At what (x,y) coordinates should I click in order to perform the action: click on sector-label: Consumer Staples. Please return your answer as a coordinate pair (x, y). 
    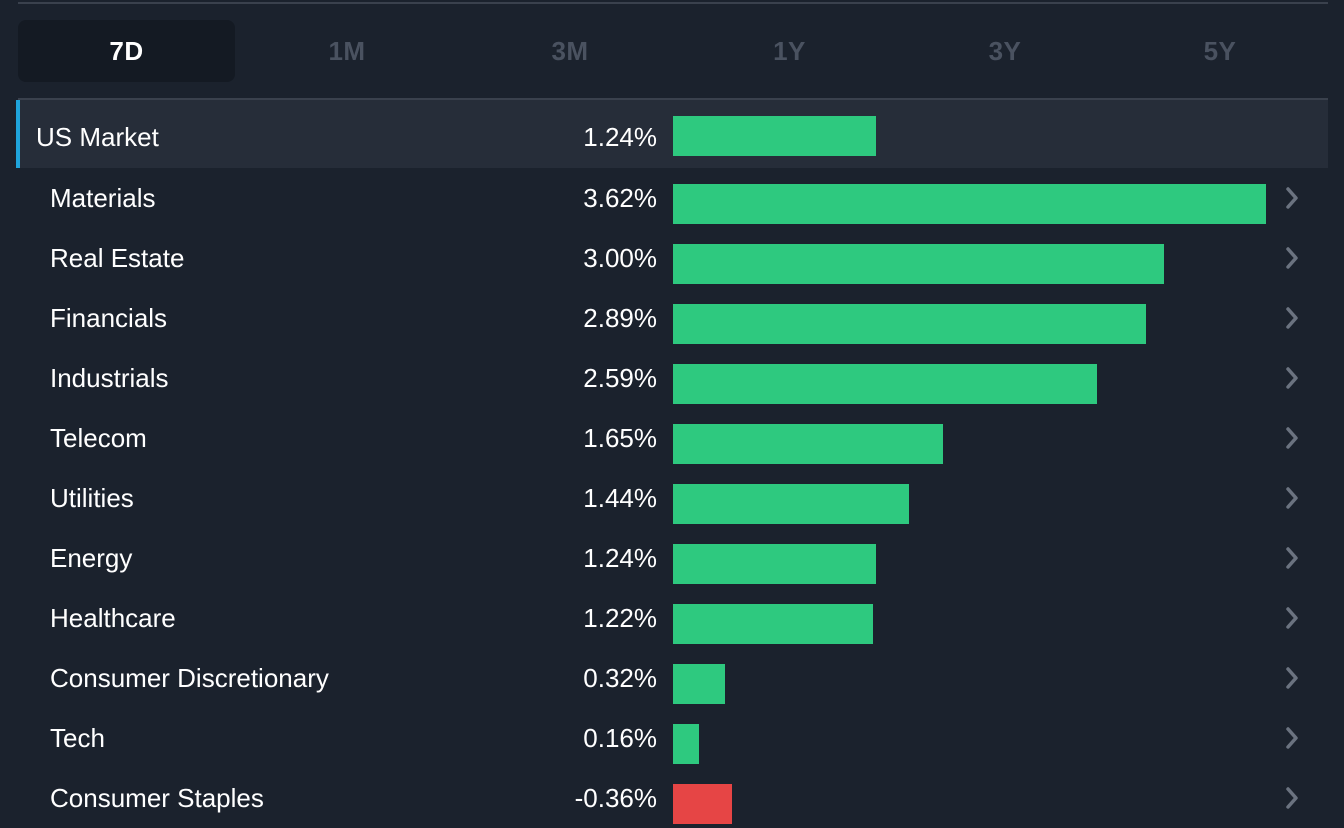
    Looking at the image, I should click on (157, 798).